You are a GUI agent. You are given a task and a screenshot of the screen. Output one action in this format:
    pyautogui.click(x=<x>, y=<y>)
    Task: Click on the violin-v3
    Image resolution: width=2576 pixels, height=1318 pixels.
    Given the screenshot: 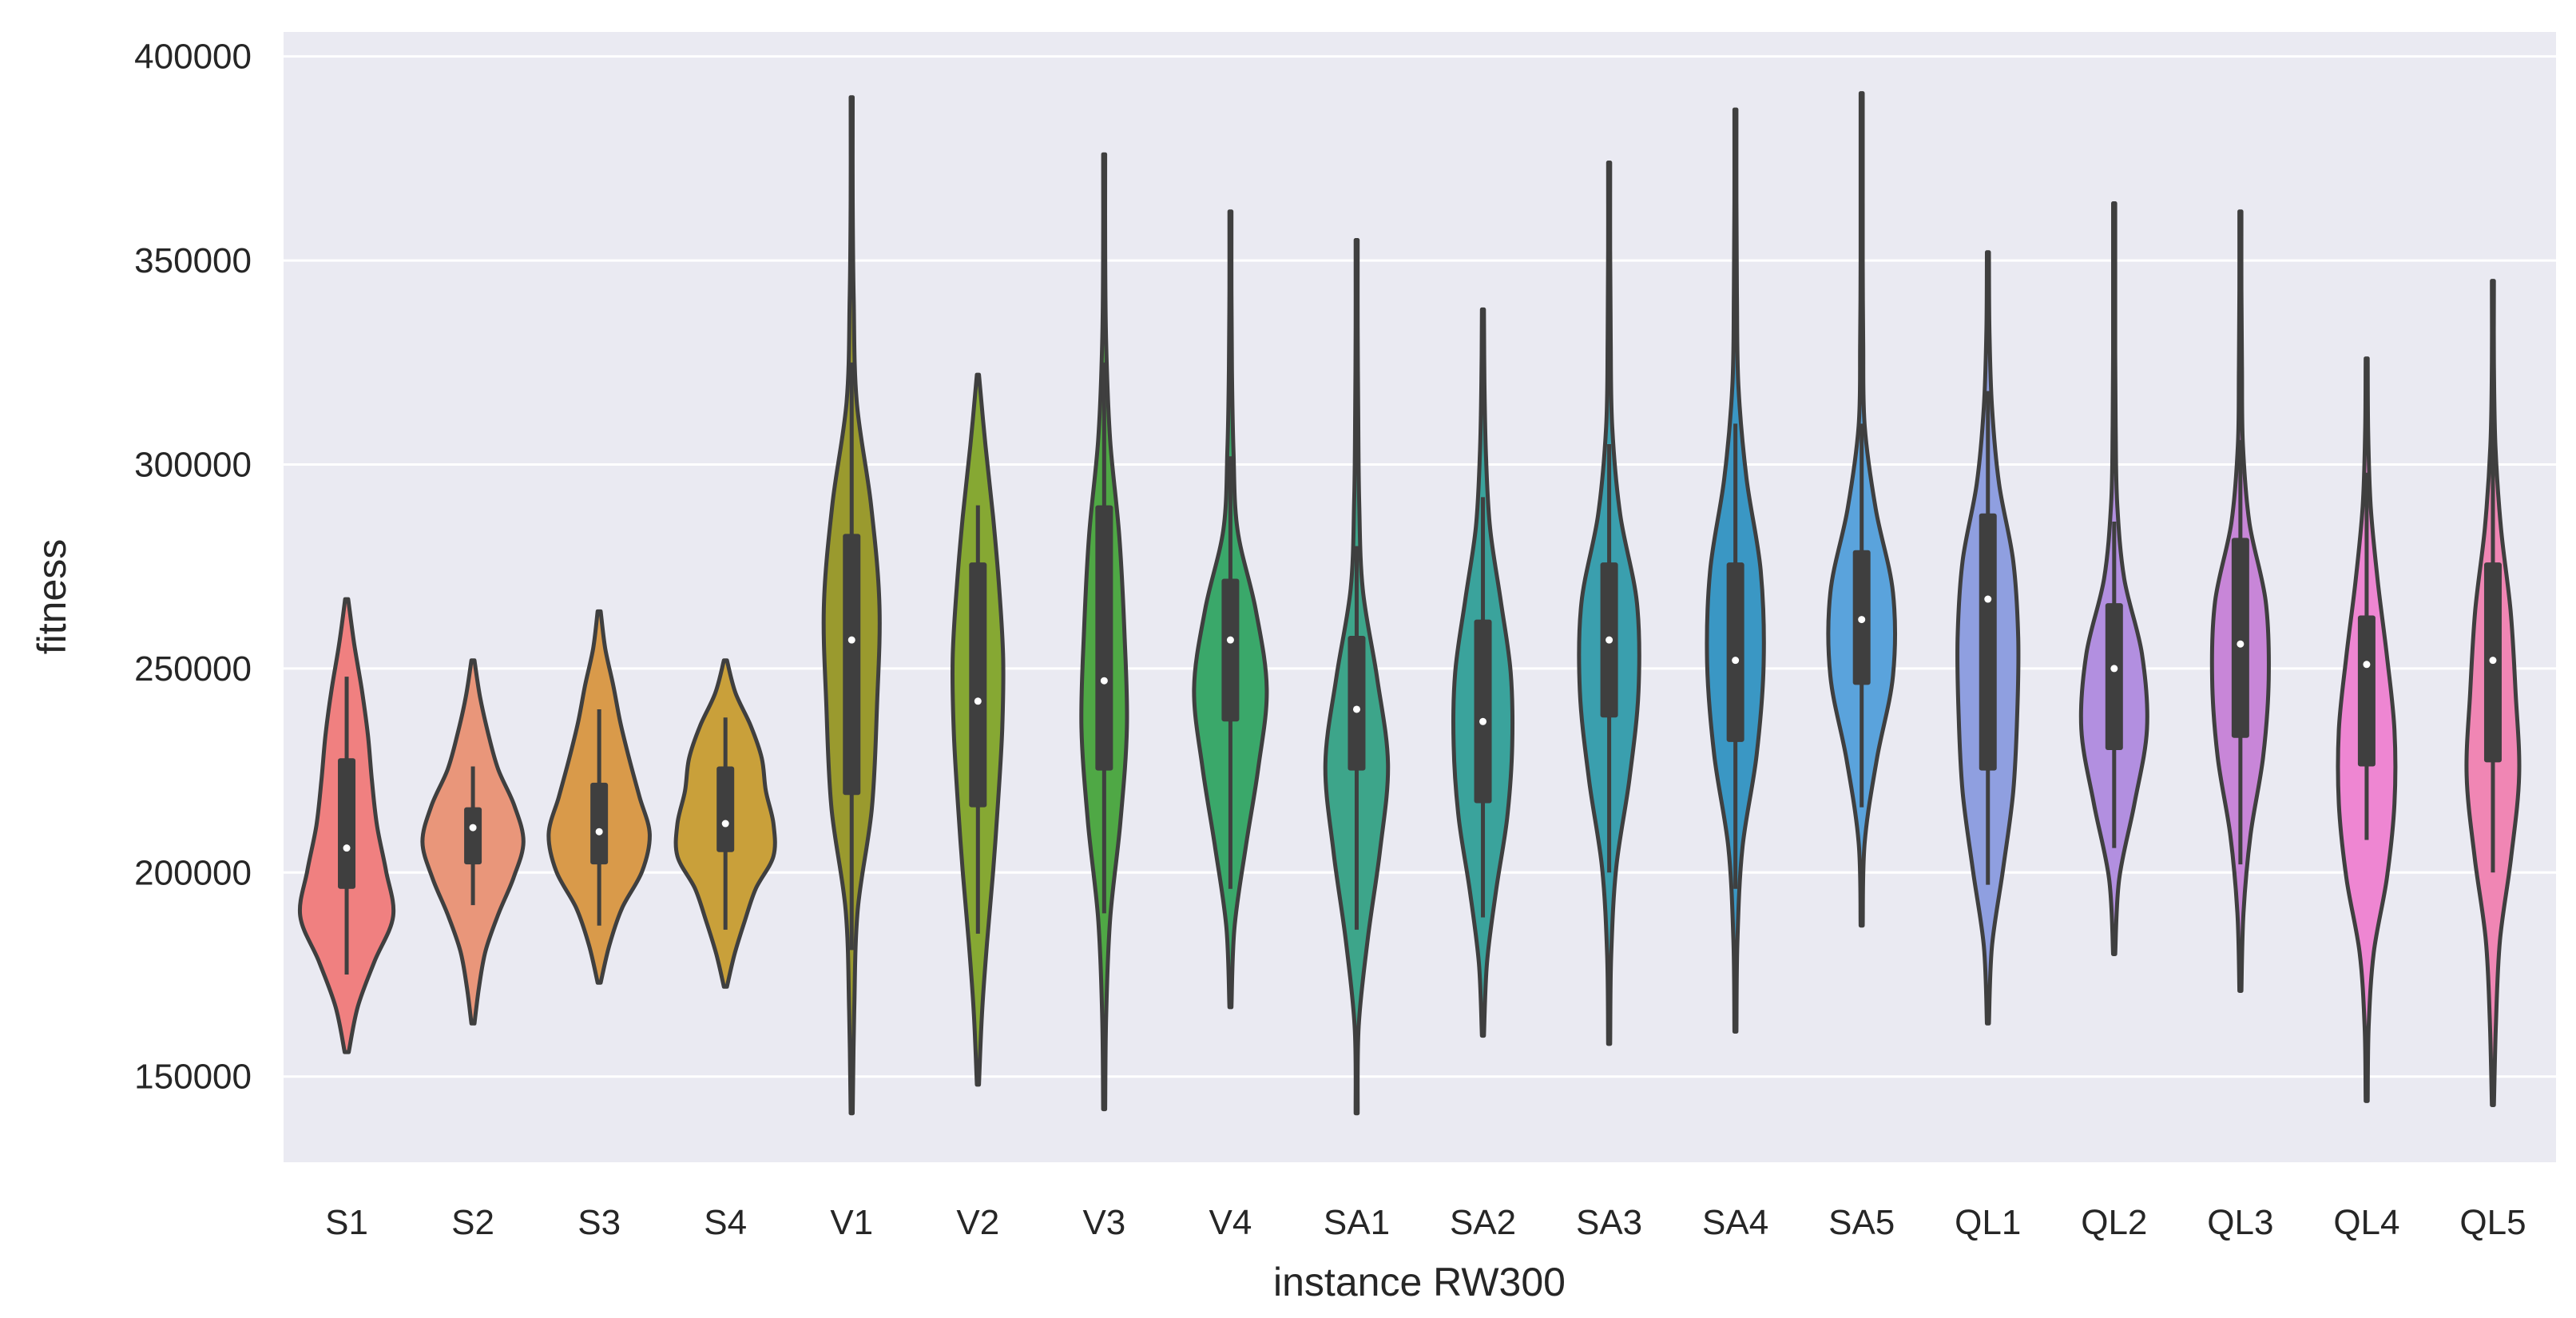 What is the action you would take?
    pyautogui.click(x=1104, y=632)
    